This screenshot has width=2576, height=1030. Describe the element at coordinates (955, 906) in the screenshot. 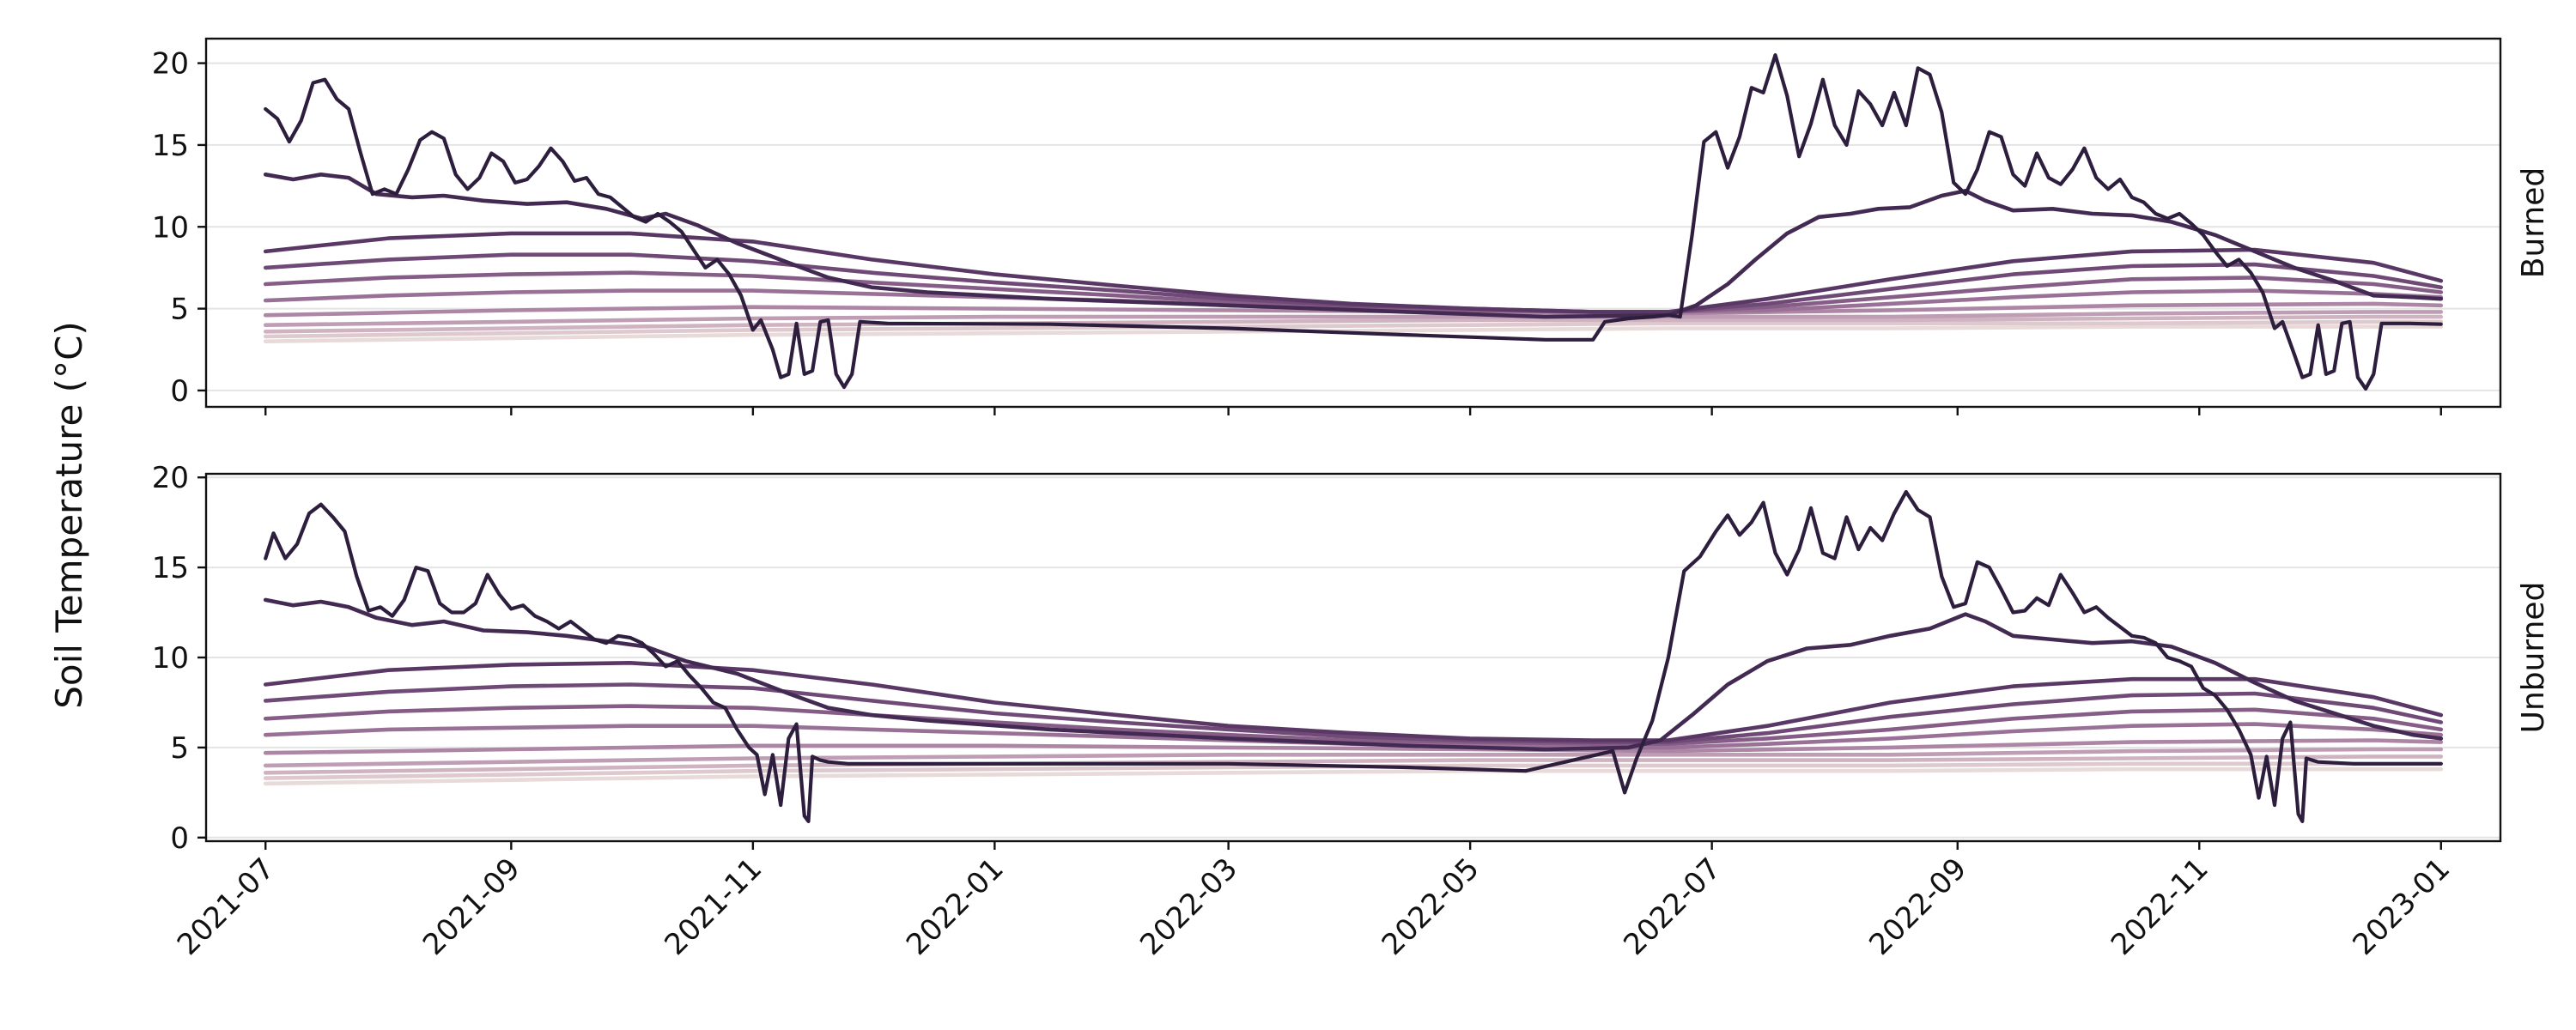

I see `x-tick-label: 2022-01` at that location.